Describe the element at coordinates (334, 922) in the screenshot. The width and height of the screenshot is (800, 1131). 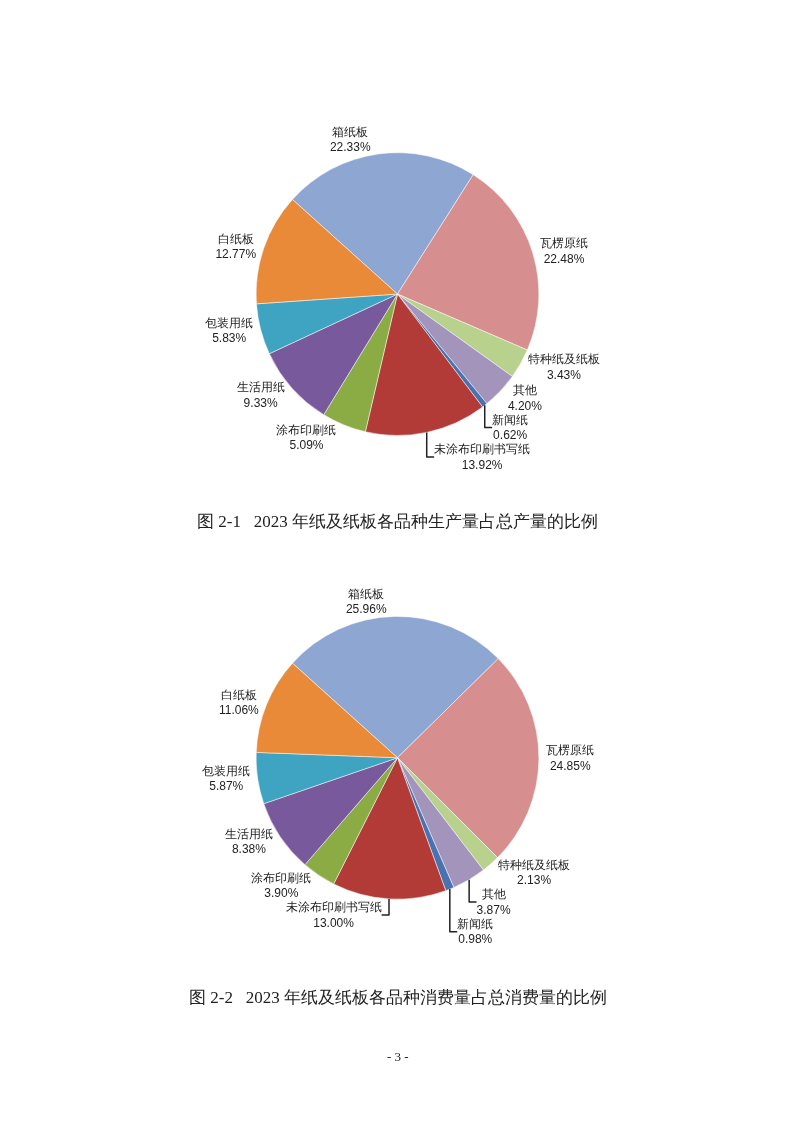
I see `data-label: 13.00%` at that location.